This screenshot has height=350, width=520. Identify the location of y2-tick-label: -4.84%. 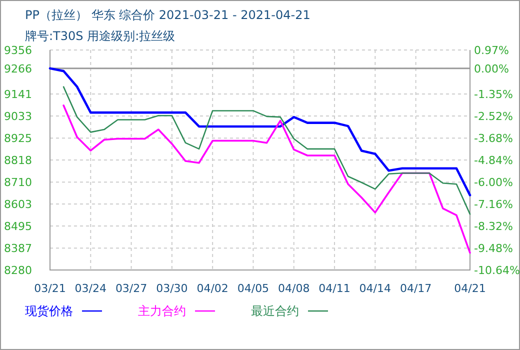
(493, 161).